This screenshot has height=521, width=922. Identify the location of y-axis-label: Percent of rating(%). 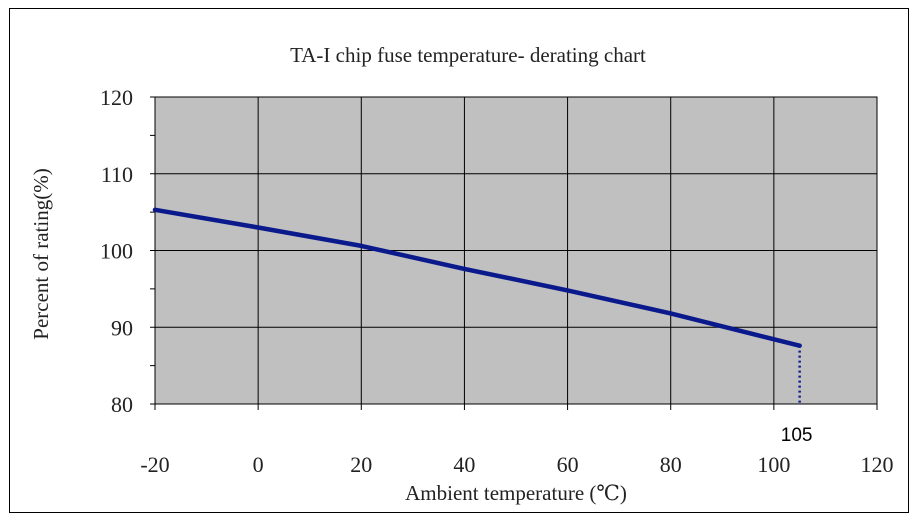
(41, 253).